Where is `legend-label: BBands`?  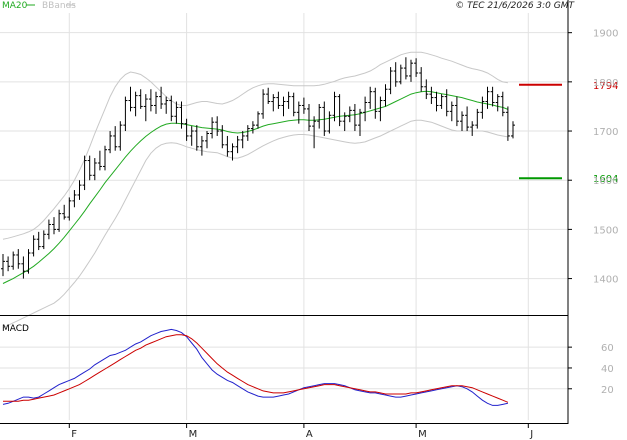
legend-label: BBands is located at coordinates (59, 6).